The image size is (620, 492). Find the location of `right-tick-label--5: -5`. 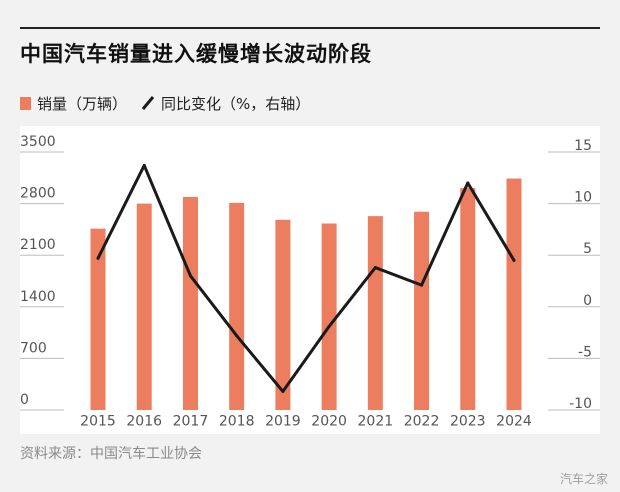

right-tick-label--5: -5 is located at coordinates (585, 352).